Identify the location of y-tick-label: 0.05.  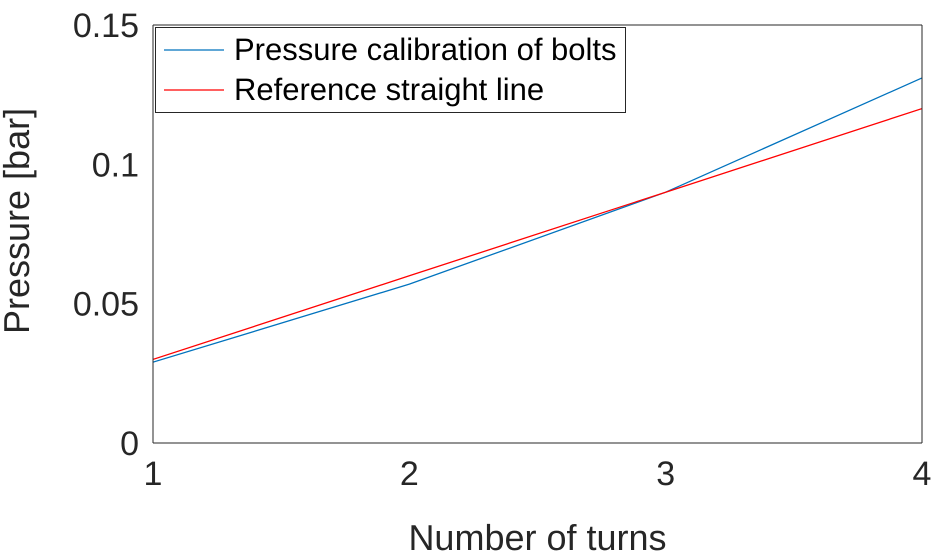
(105, 305).